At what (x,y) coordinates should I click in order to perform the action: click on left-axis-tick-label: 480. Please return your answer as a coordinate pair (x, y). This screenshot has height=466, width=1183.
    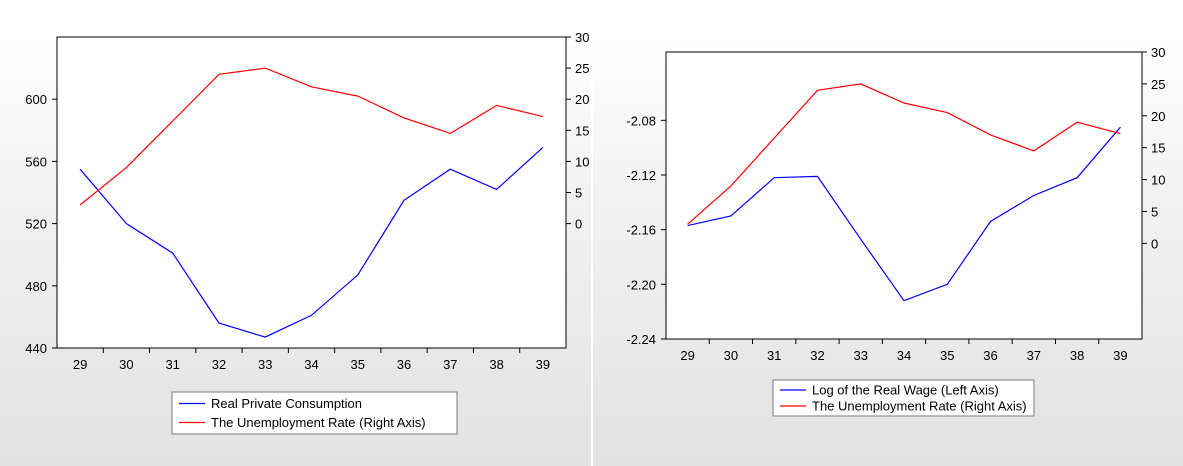
    Looking at the image, I should click on (36, 286).